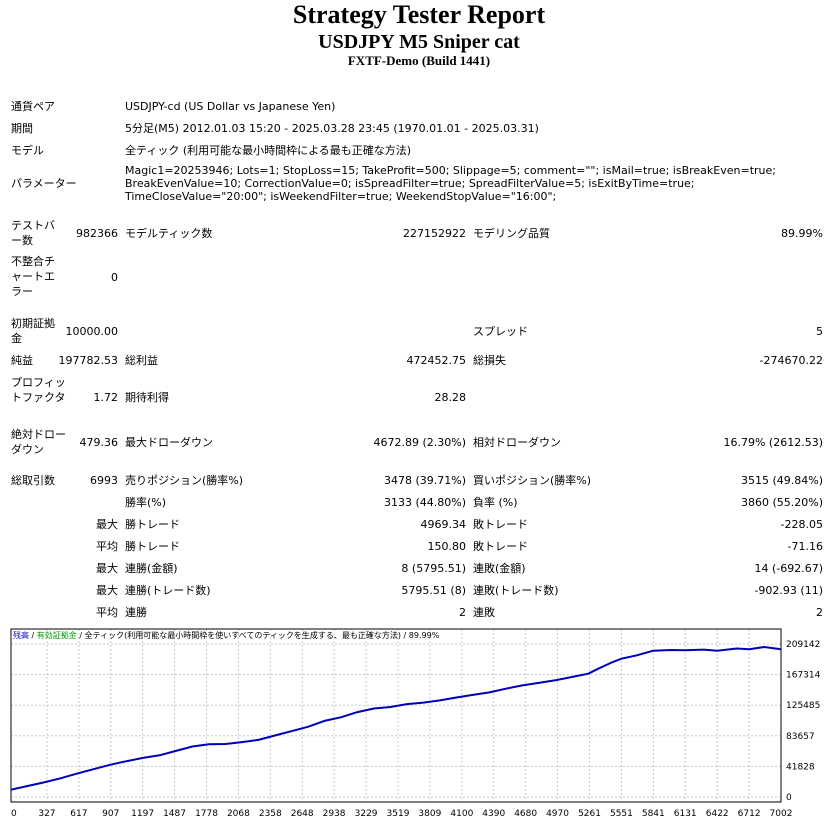 This screenshot has height=828, width=838. I want to click on x-tick-label: 4100, so click(461, 814).